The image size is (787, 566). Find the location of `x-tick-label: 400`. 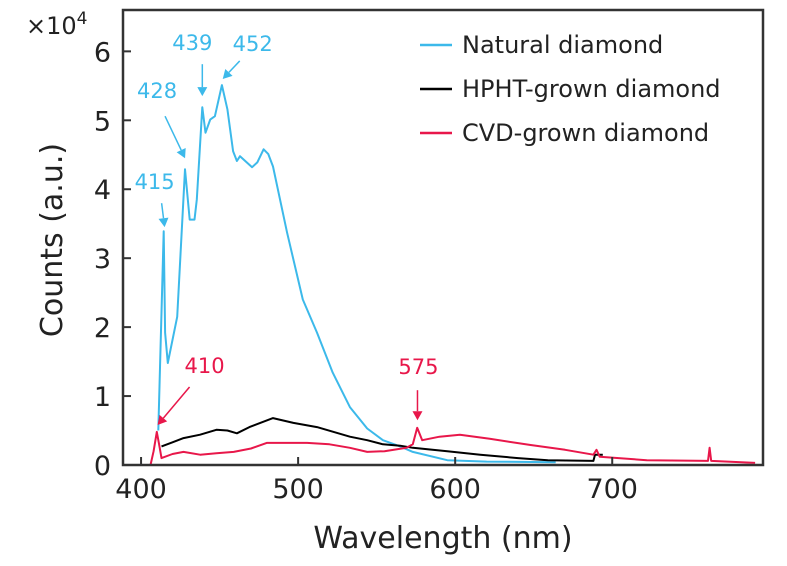

x-tick-label: 400 is located at coordinates (141, 489).